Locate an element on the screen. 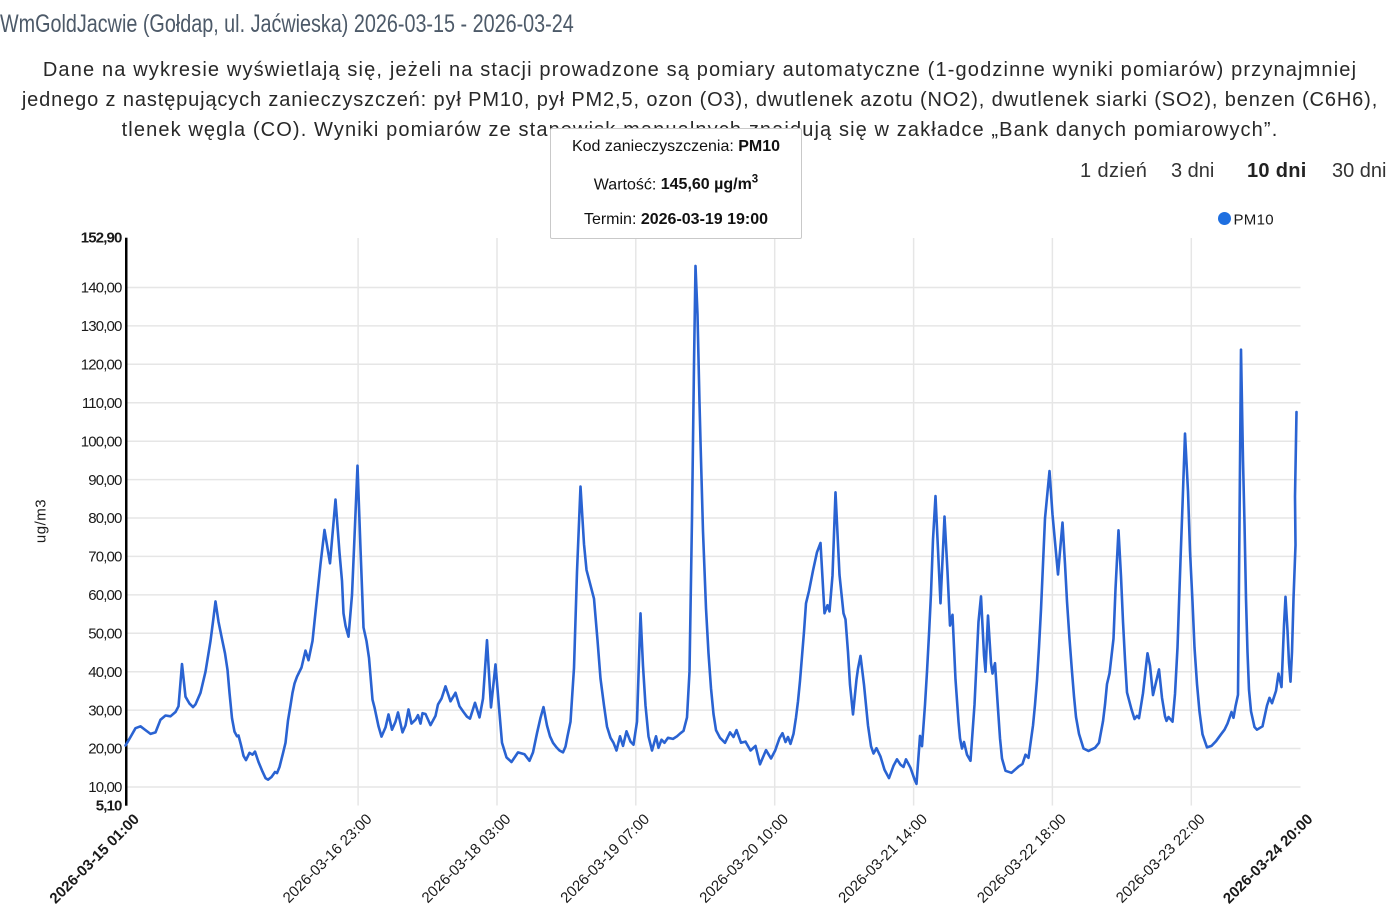 The width and height of the screenshot is (1400, 905). svg-text: 2026-03-19 07:00 is located at coordinates (605, 858).